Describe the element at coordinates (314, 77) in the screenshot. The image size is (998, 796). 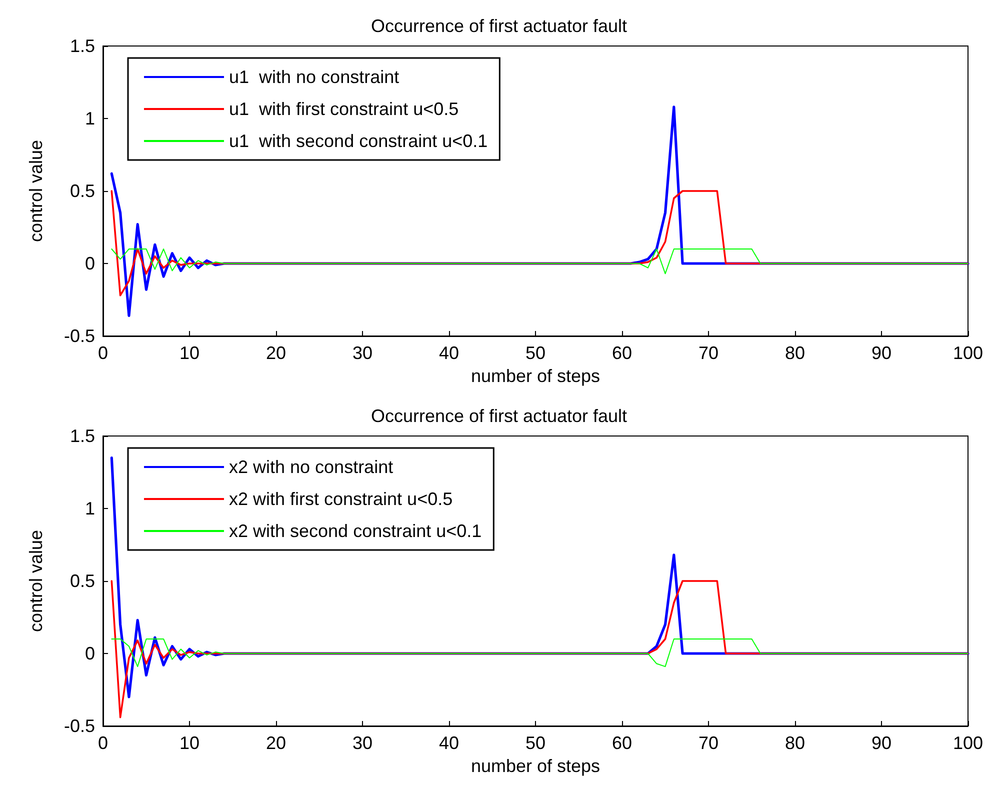
I see `legend-label: u1 with no constraint` at that location.